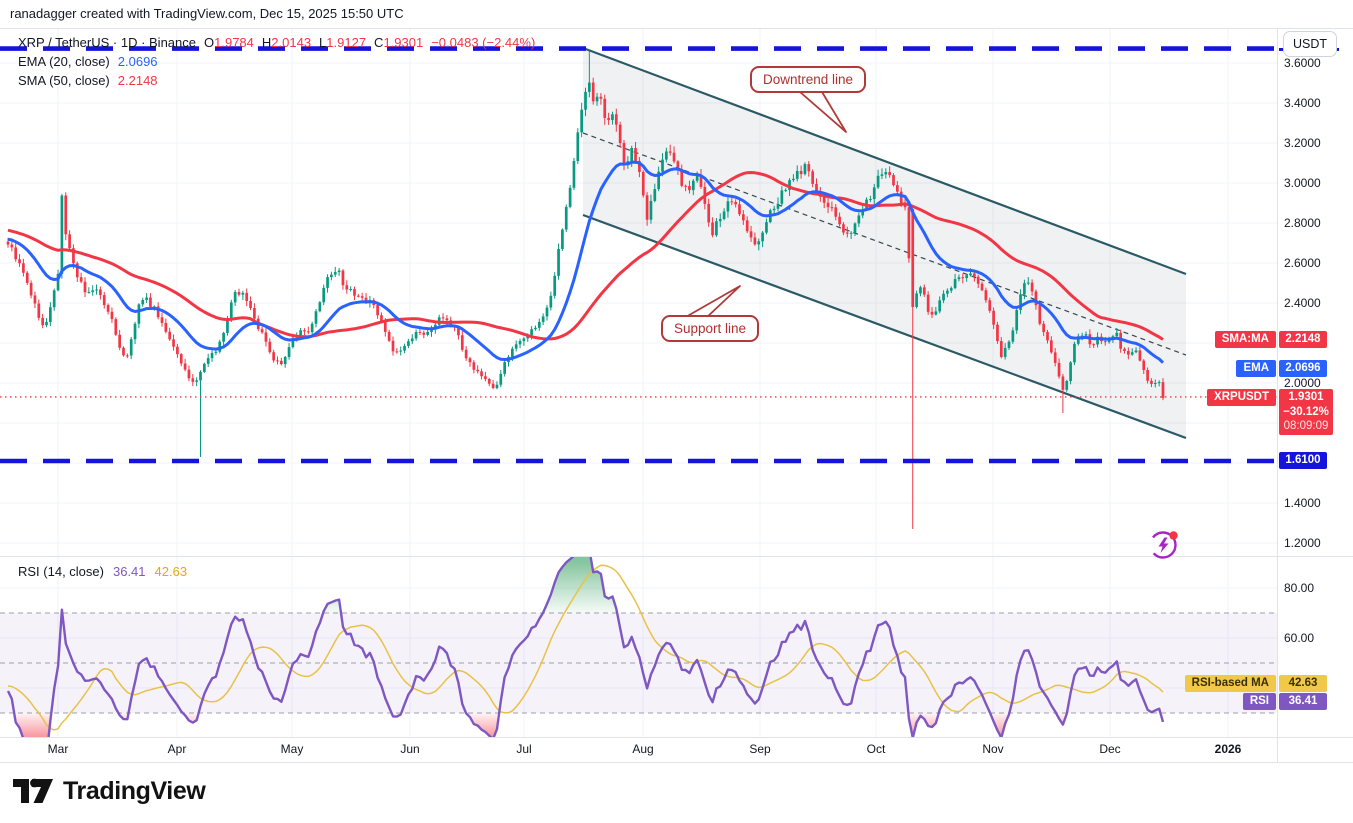 This screenshot has height=823, width=1353. I want to click on downtrend-line-annotation: Downtrend line, so click(808, 79).